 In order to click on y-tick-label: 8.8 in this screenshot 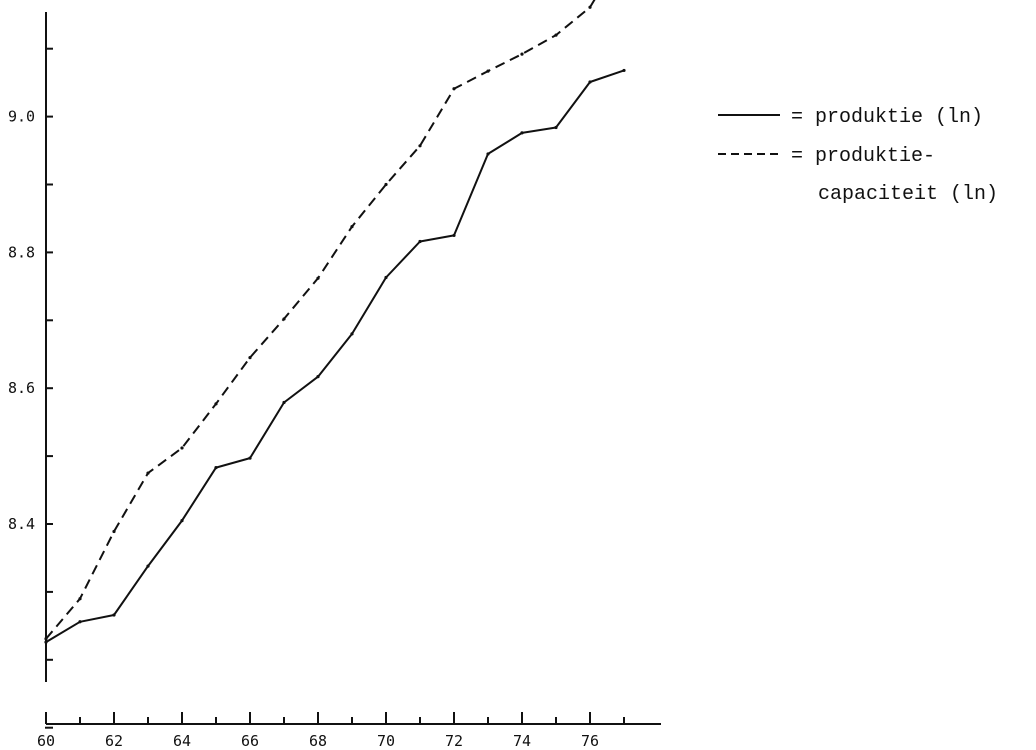, I will do `click(21, 252)`.